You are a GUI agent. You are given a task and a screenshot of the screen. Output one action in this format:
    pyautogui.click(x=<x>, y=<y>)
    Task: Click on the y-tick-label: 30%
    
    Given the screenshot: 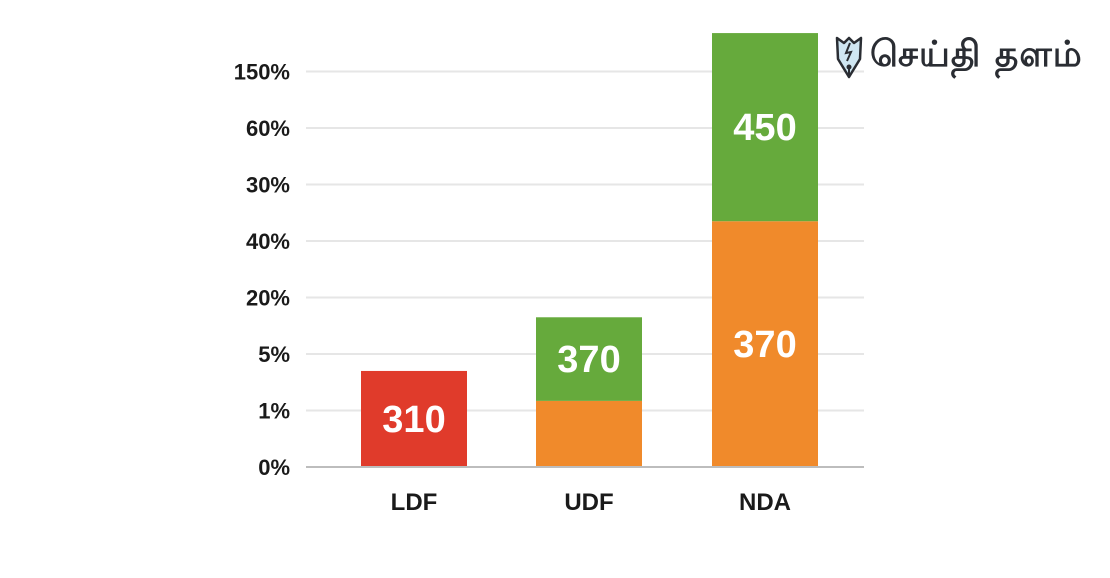 What is the action you would take?
    pyautogui.click(x=268, y=185)
    